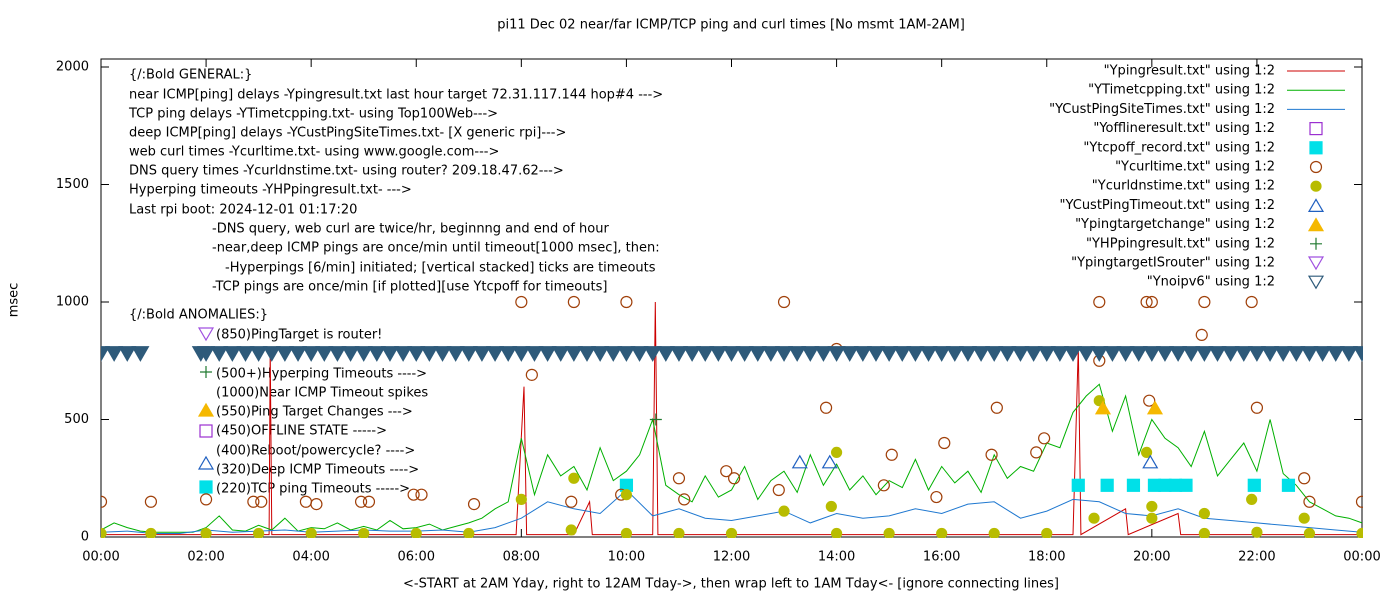 The image size is (1400, 600). What do you see at coordinates (1046, 557) in the screenshot?
I see `x-tick-label: 18:00` at bounding box center [1046, 557].